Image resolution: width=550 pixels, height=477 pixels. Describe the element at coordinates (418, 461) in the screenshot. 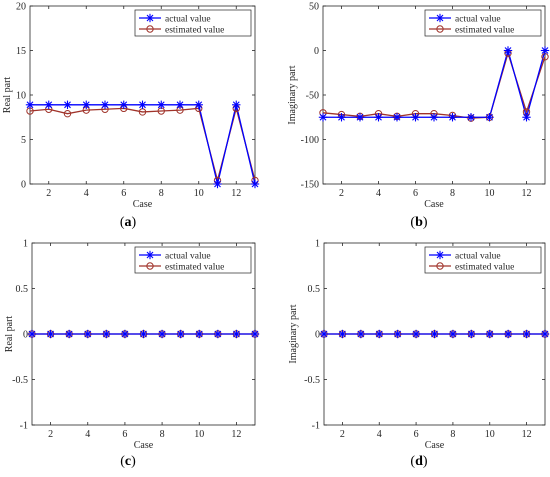

I see `panel-label: (d)` at that location.